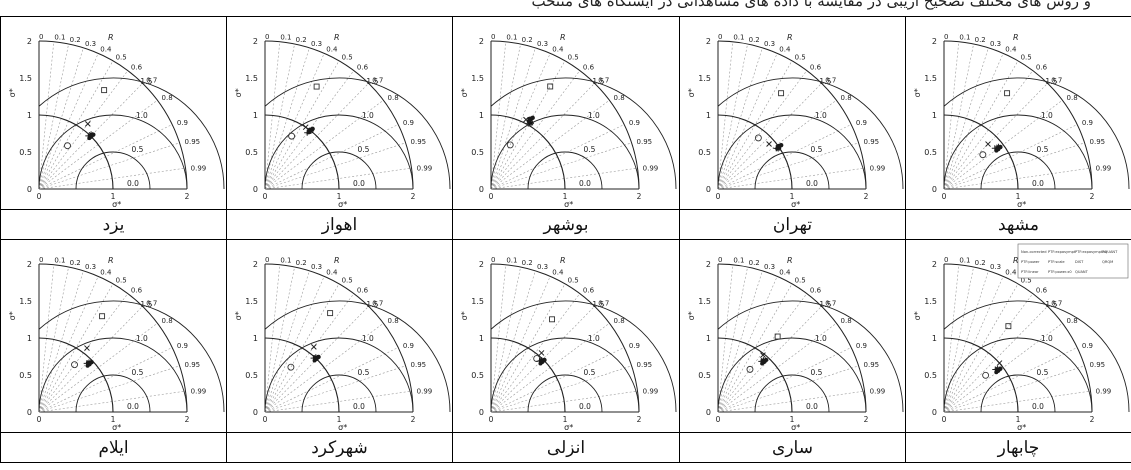  What do you see at coordinates (39, 419) in the screenshot?
I see `x-tick-label: 0` at bounding box center [39, 419].